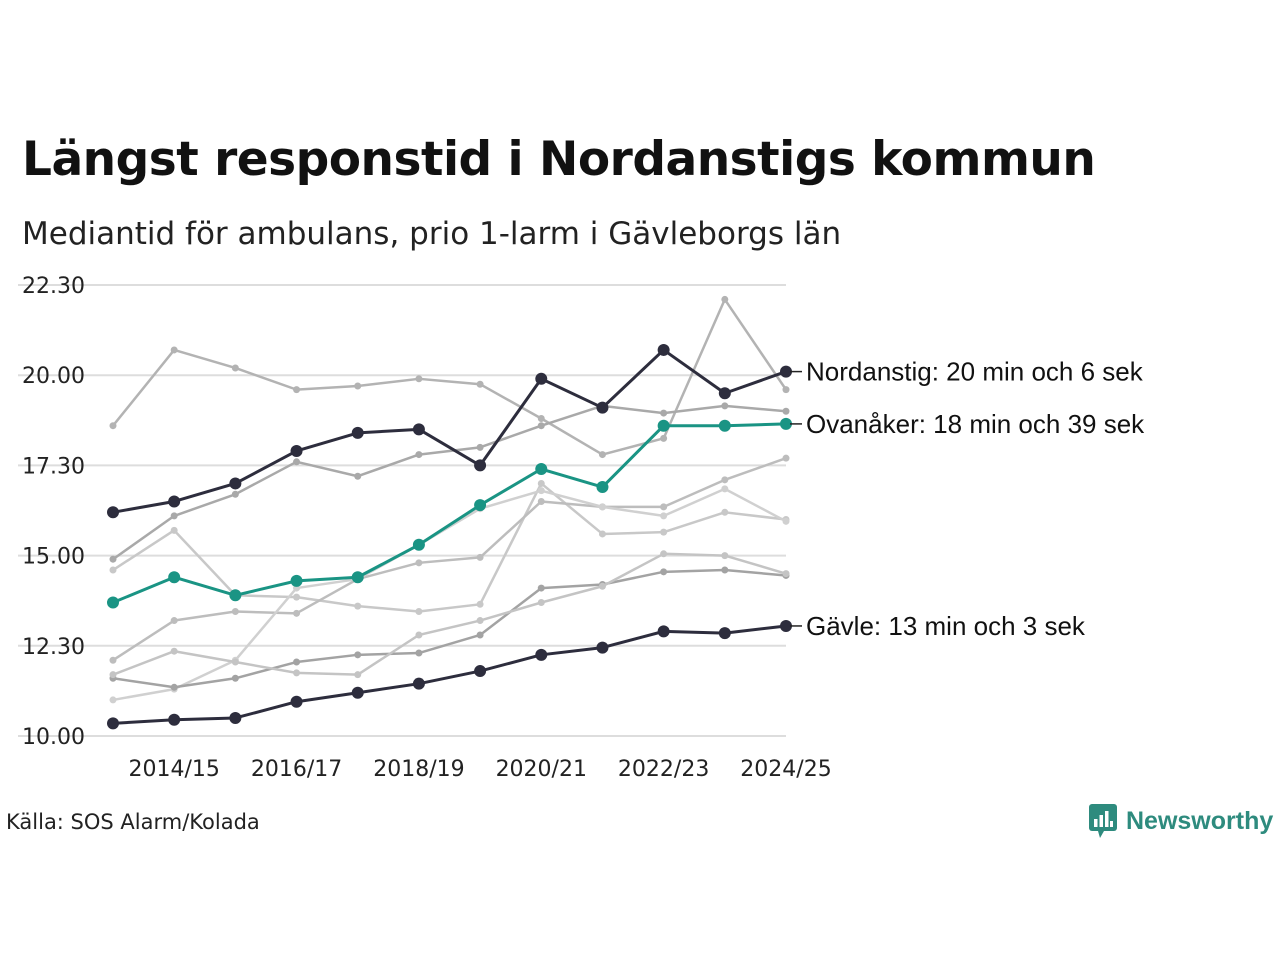 This screenshot has height=960, width=1280. I want to click on series-label-nordanstig: Nordanstig: 20 min och 6 sek, so click(975, 372).